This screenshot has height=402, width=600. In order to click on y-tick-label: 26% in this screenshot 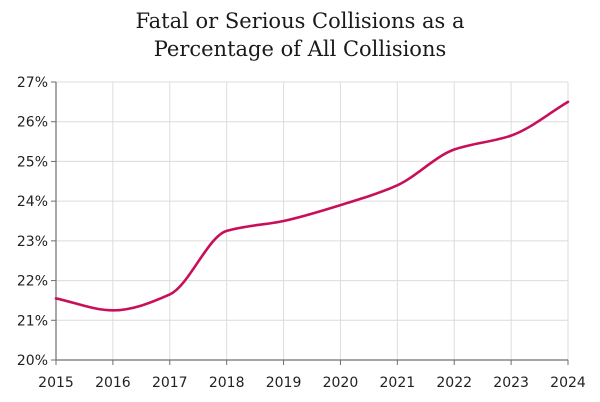, I will do `click(32, 123)`.